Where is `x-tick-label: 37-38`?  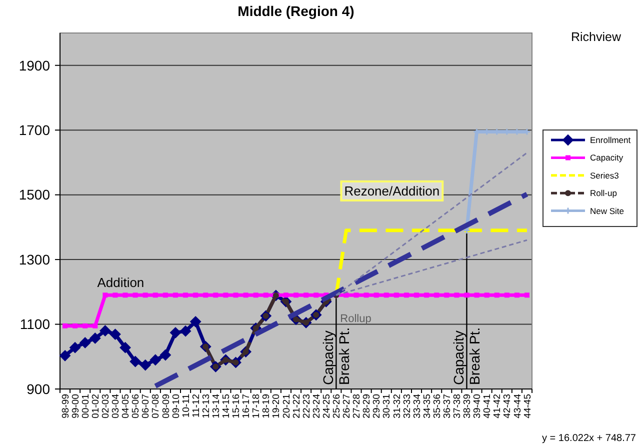
x-tick-label: 37-38 is located at coordinates (458, 406).